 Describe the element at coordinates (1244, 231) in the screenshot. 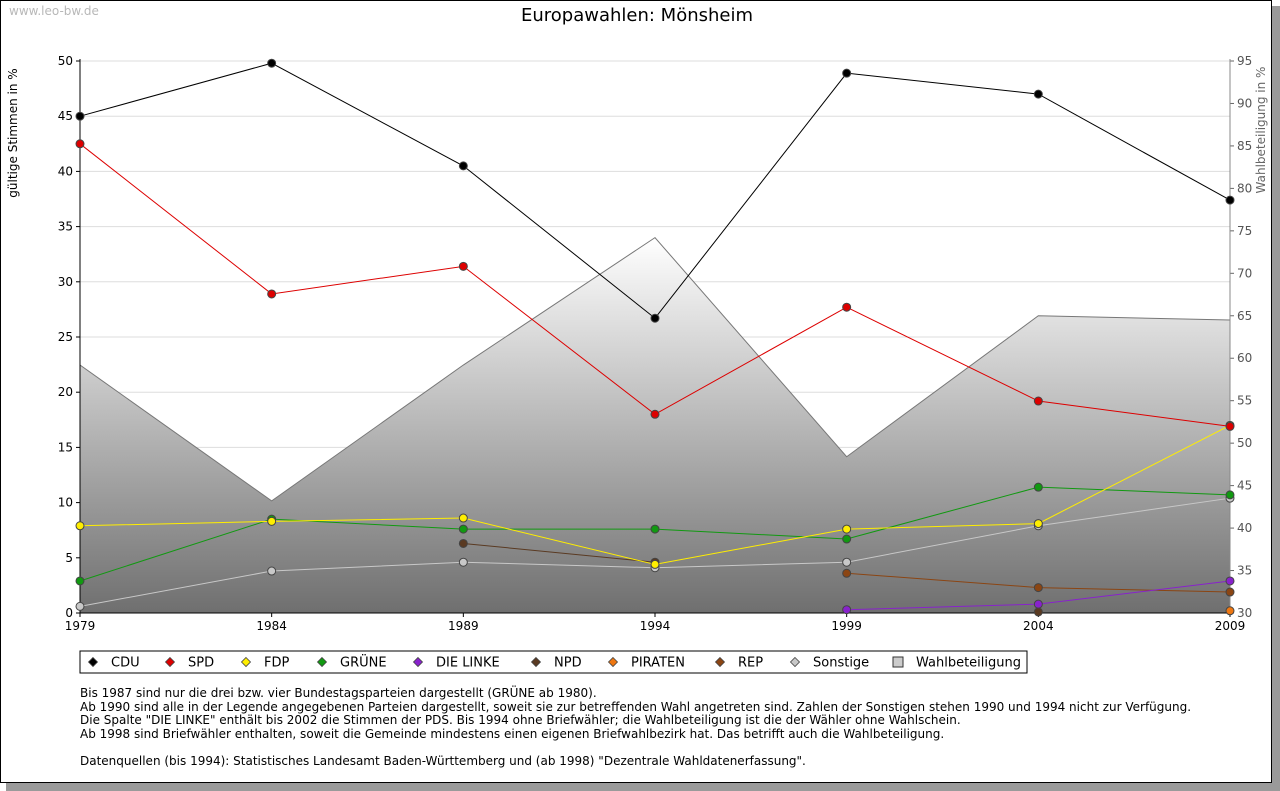

I see `y2-tick-label: 75` at that location.